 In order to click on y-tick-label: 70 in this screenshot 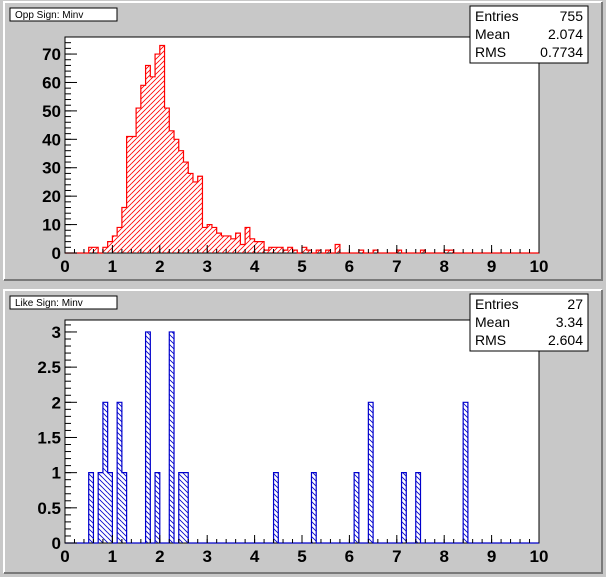, I will do `click(51, 54)`.